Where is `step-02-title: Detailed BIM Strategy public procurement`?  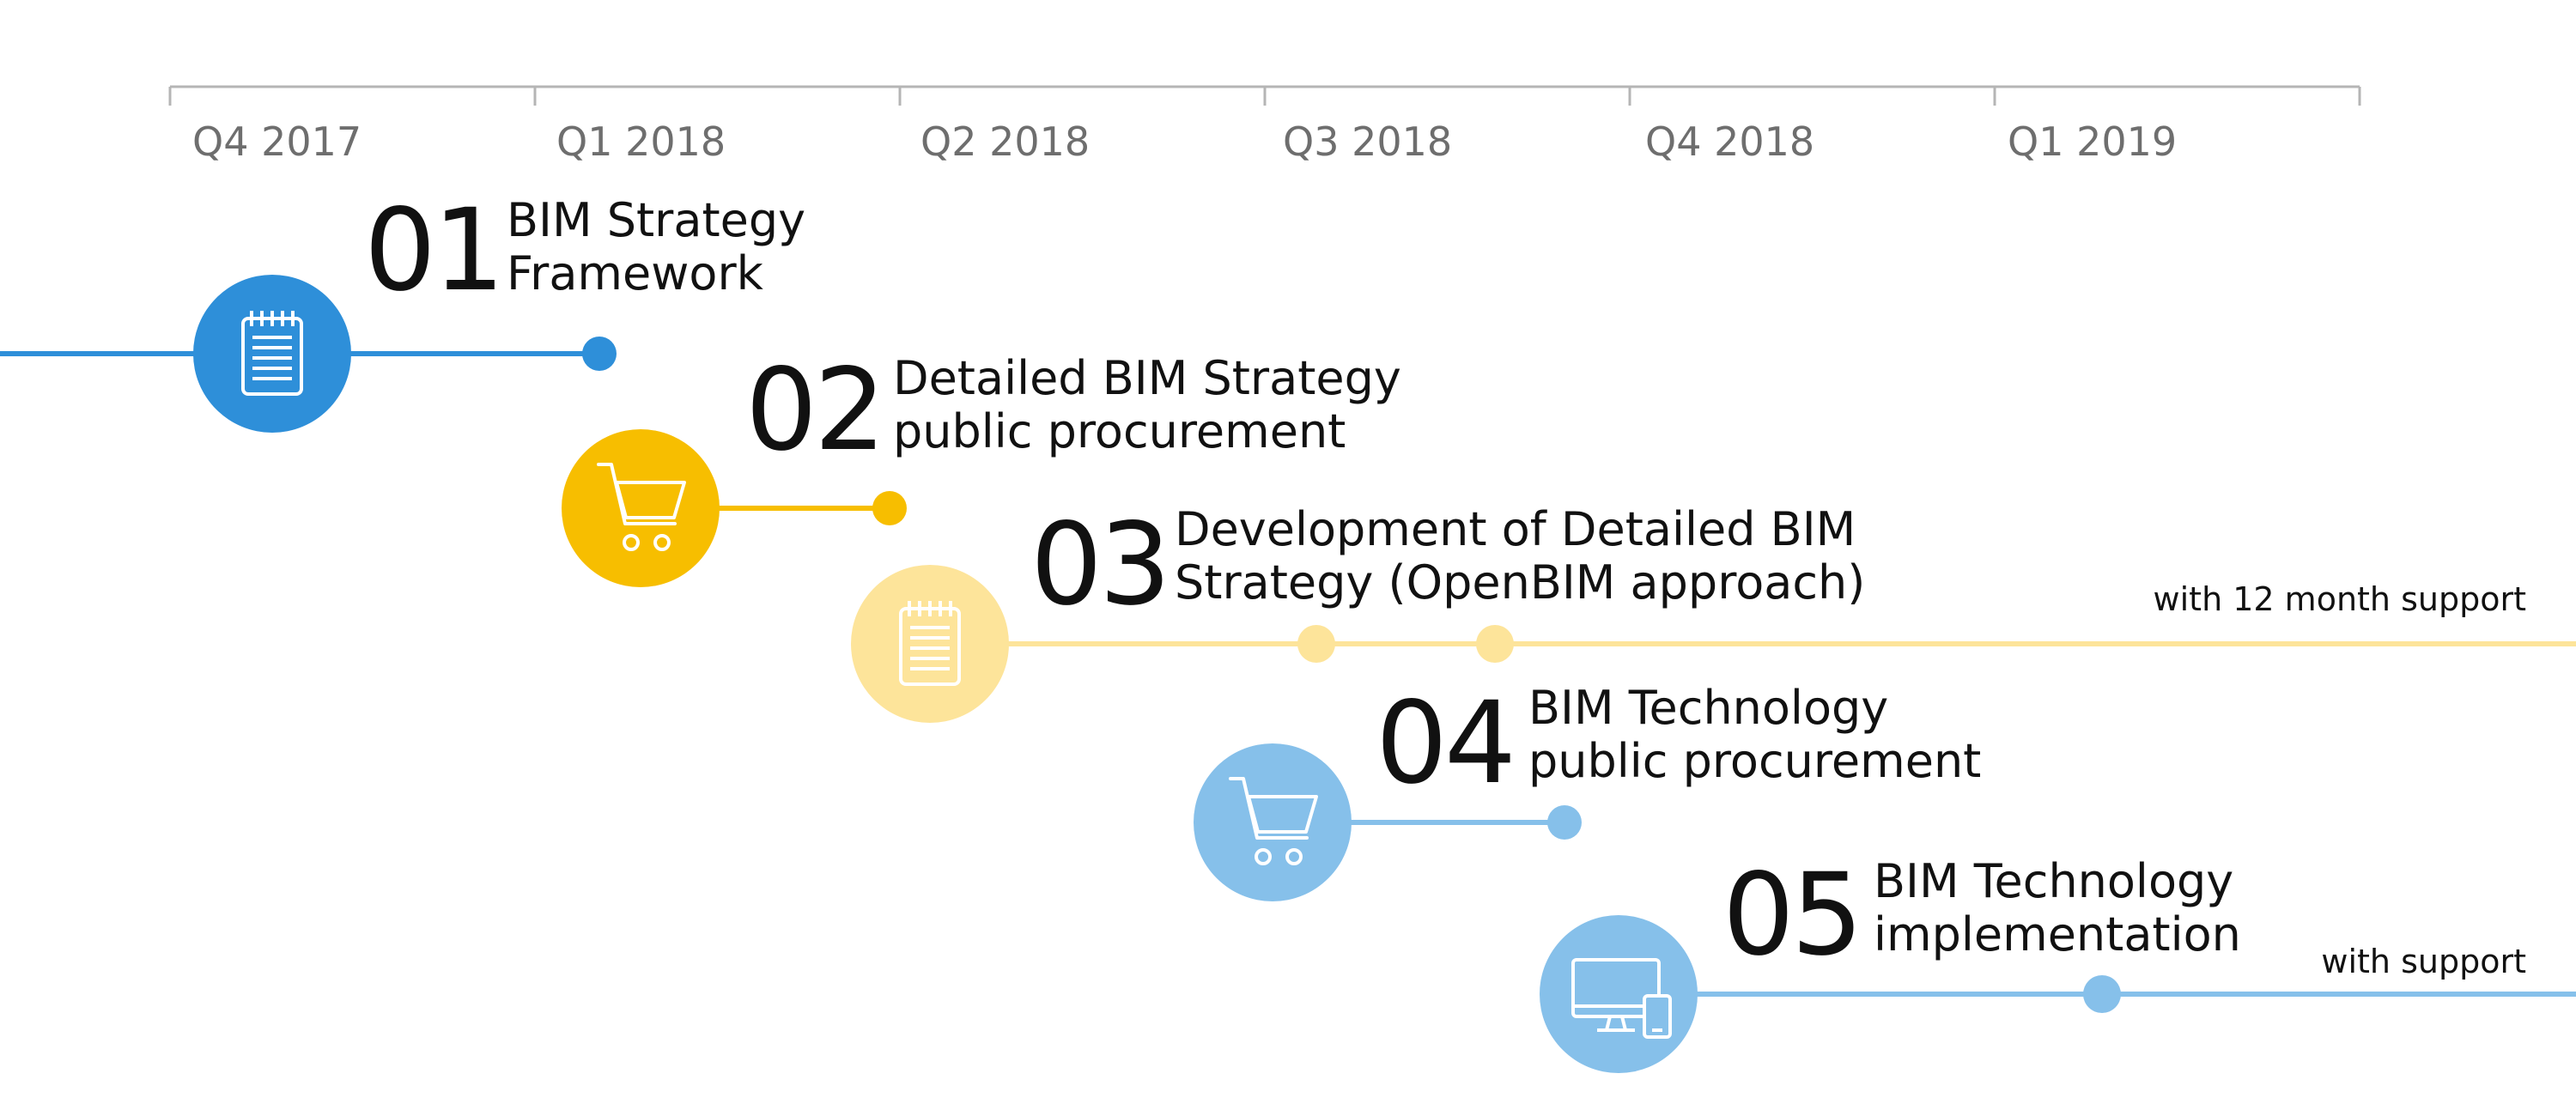
step-02-title: Detailed BIM Strategy public procurement is located at coordinates (1147, 405).